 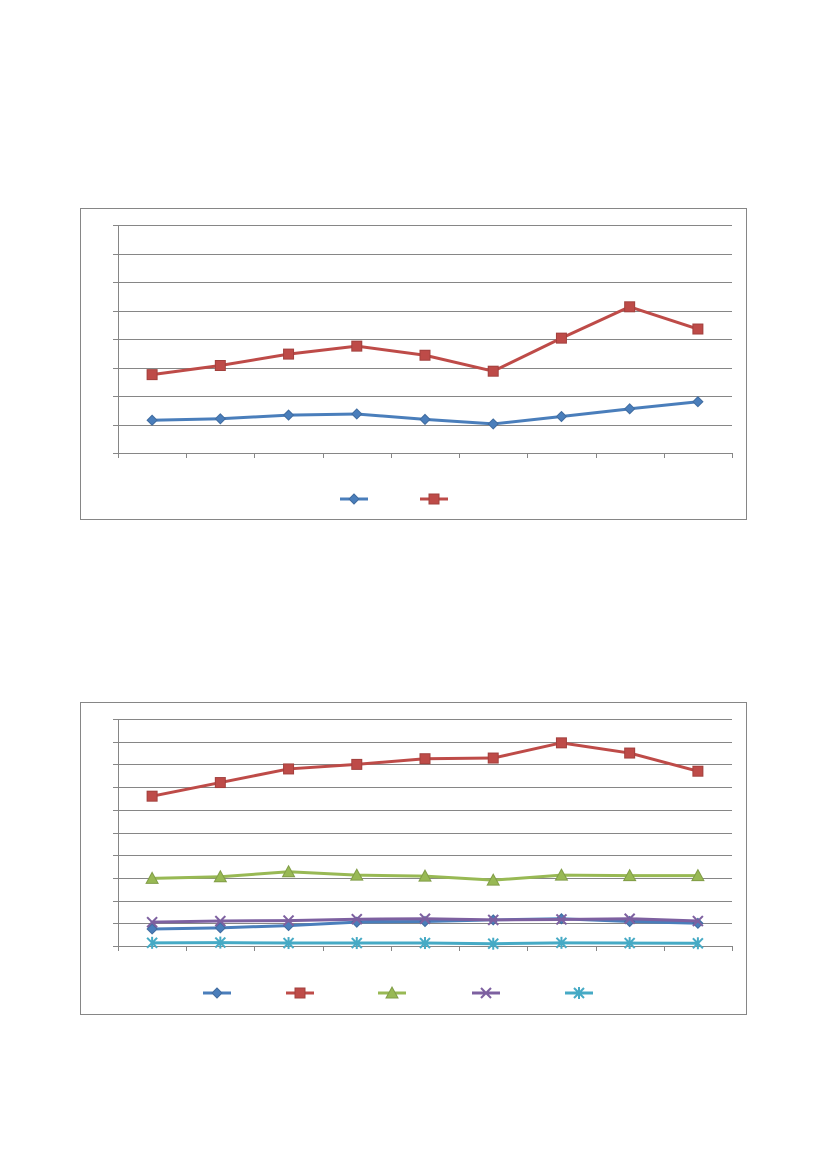 What do you see at coordinates (425, 455) in the screenshot?
I see `chart-1-x-ticks` at bounding box center [425, 455].